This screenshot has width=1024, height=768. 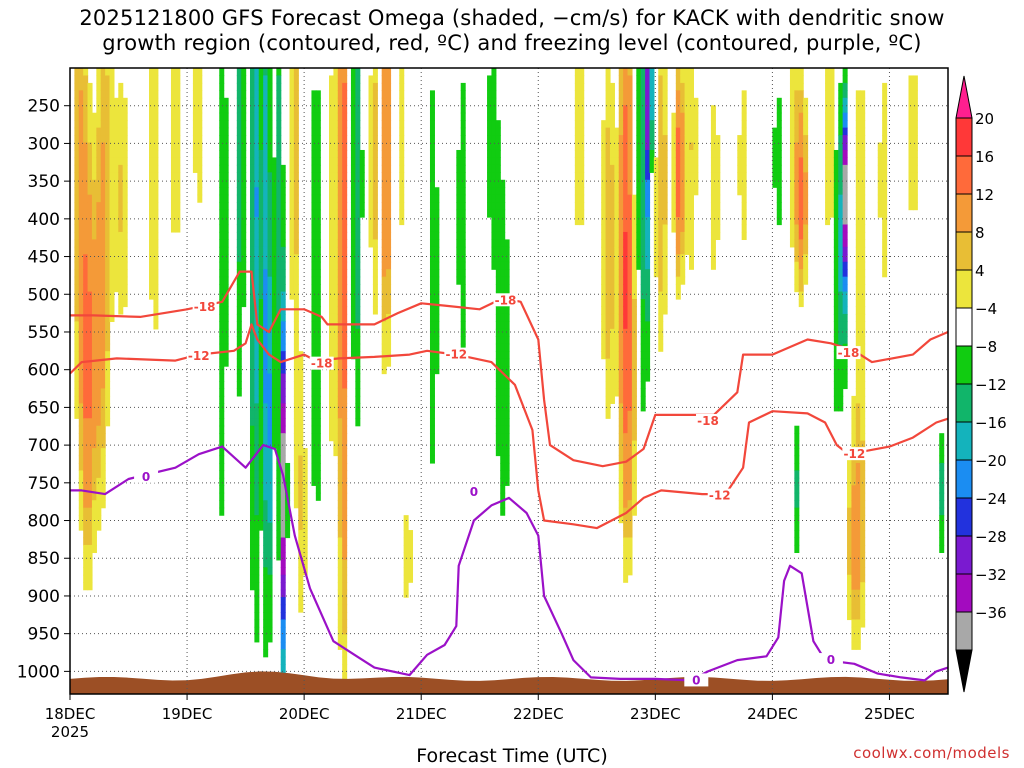 What do you see at coordinates (964, 97) in the screenshot?
I see `colorbar-top-arrow` at bounding box center [964, 97].